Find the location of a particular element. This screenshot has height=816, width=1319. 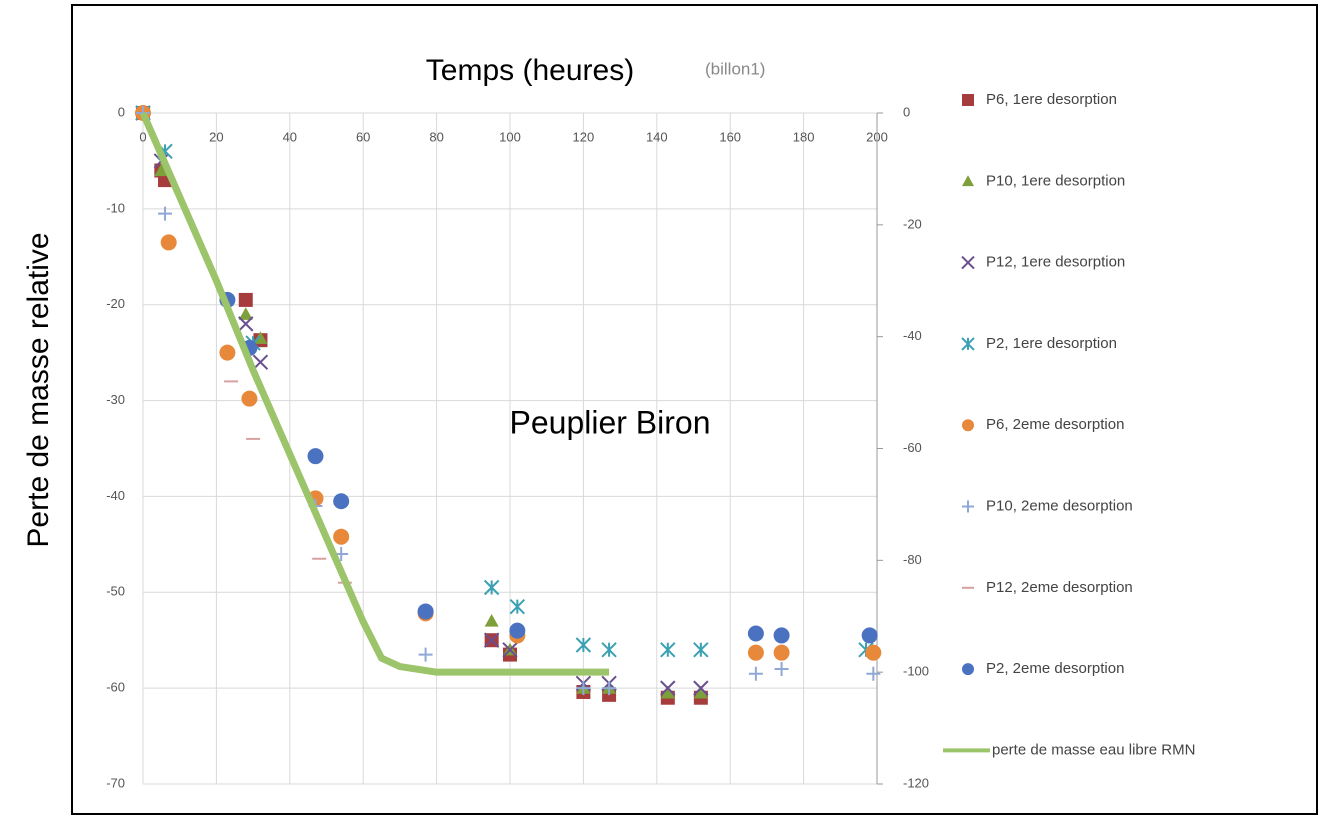

y-tick-label: -60 is located at coordinates (115, 687).